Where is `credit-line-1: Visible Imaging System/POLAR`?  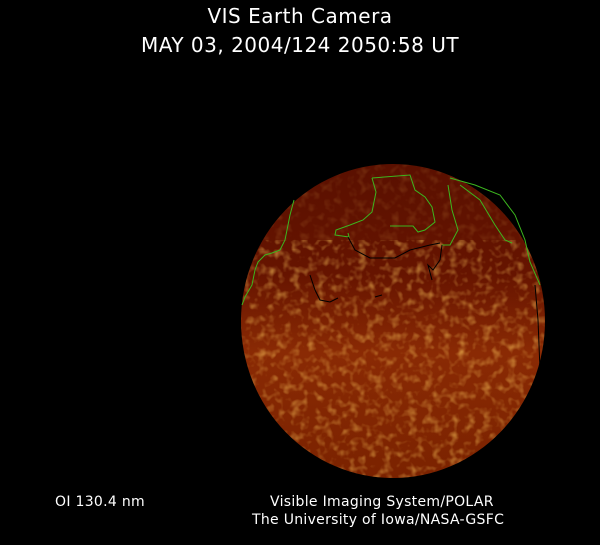
credit-line-1: Visible Imaging System/POLAR is located at coordinates (382, 502).